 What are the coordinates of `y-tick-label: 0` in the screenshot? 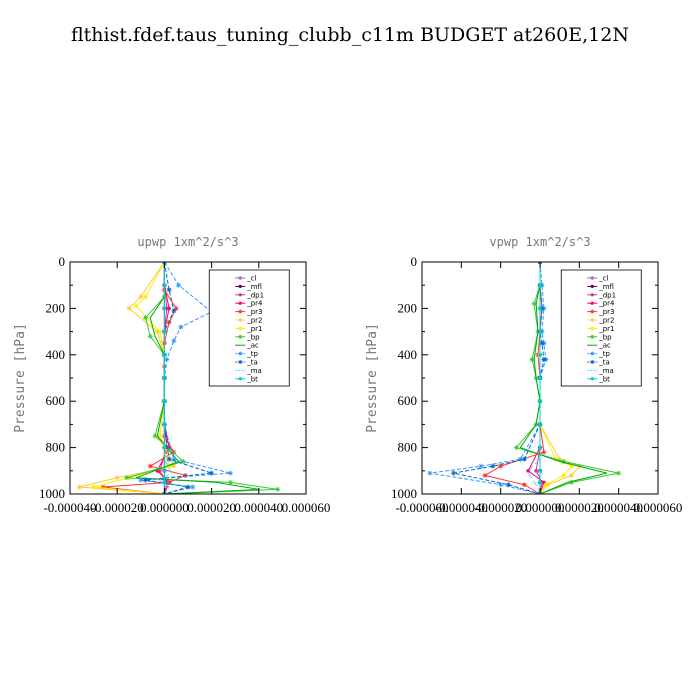 It's located at (62, 261).